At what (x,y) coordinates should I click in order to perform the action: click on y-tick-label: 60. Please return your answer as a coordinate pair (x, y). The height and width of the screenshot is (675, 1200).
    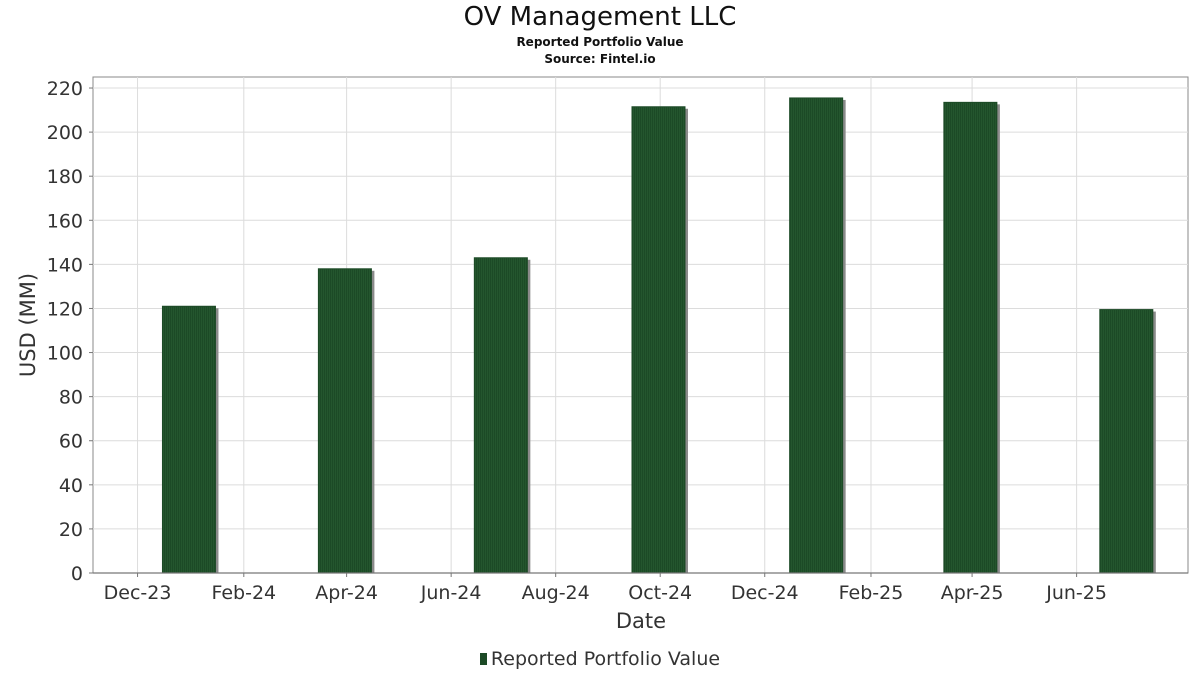
    Looking at the image, I should click on (71, 442).